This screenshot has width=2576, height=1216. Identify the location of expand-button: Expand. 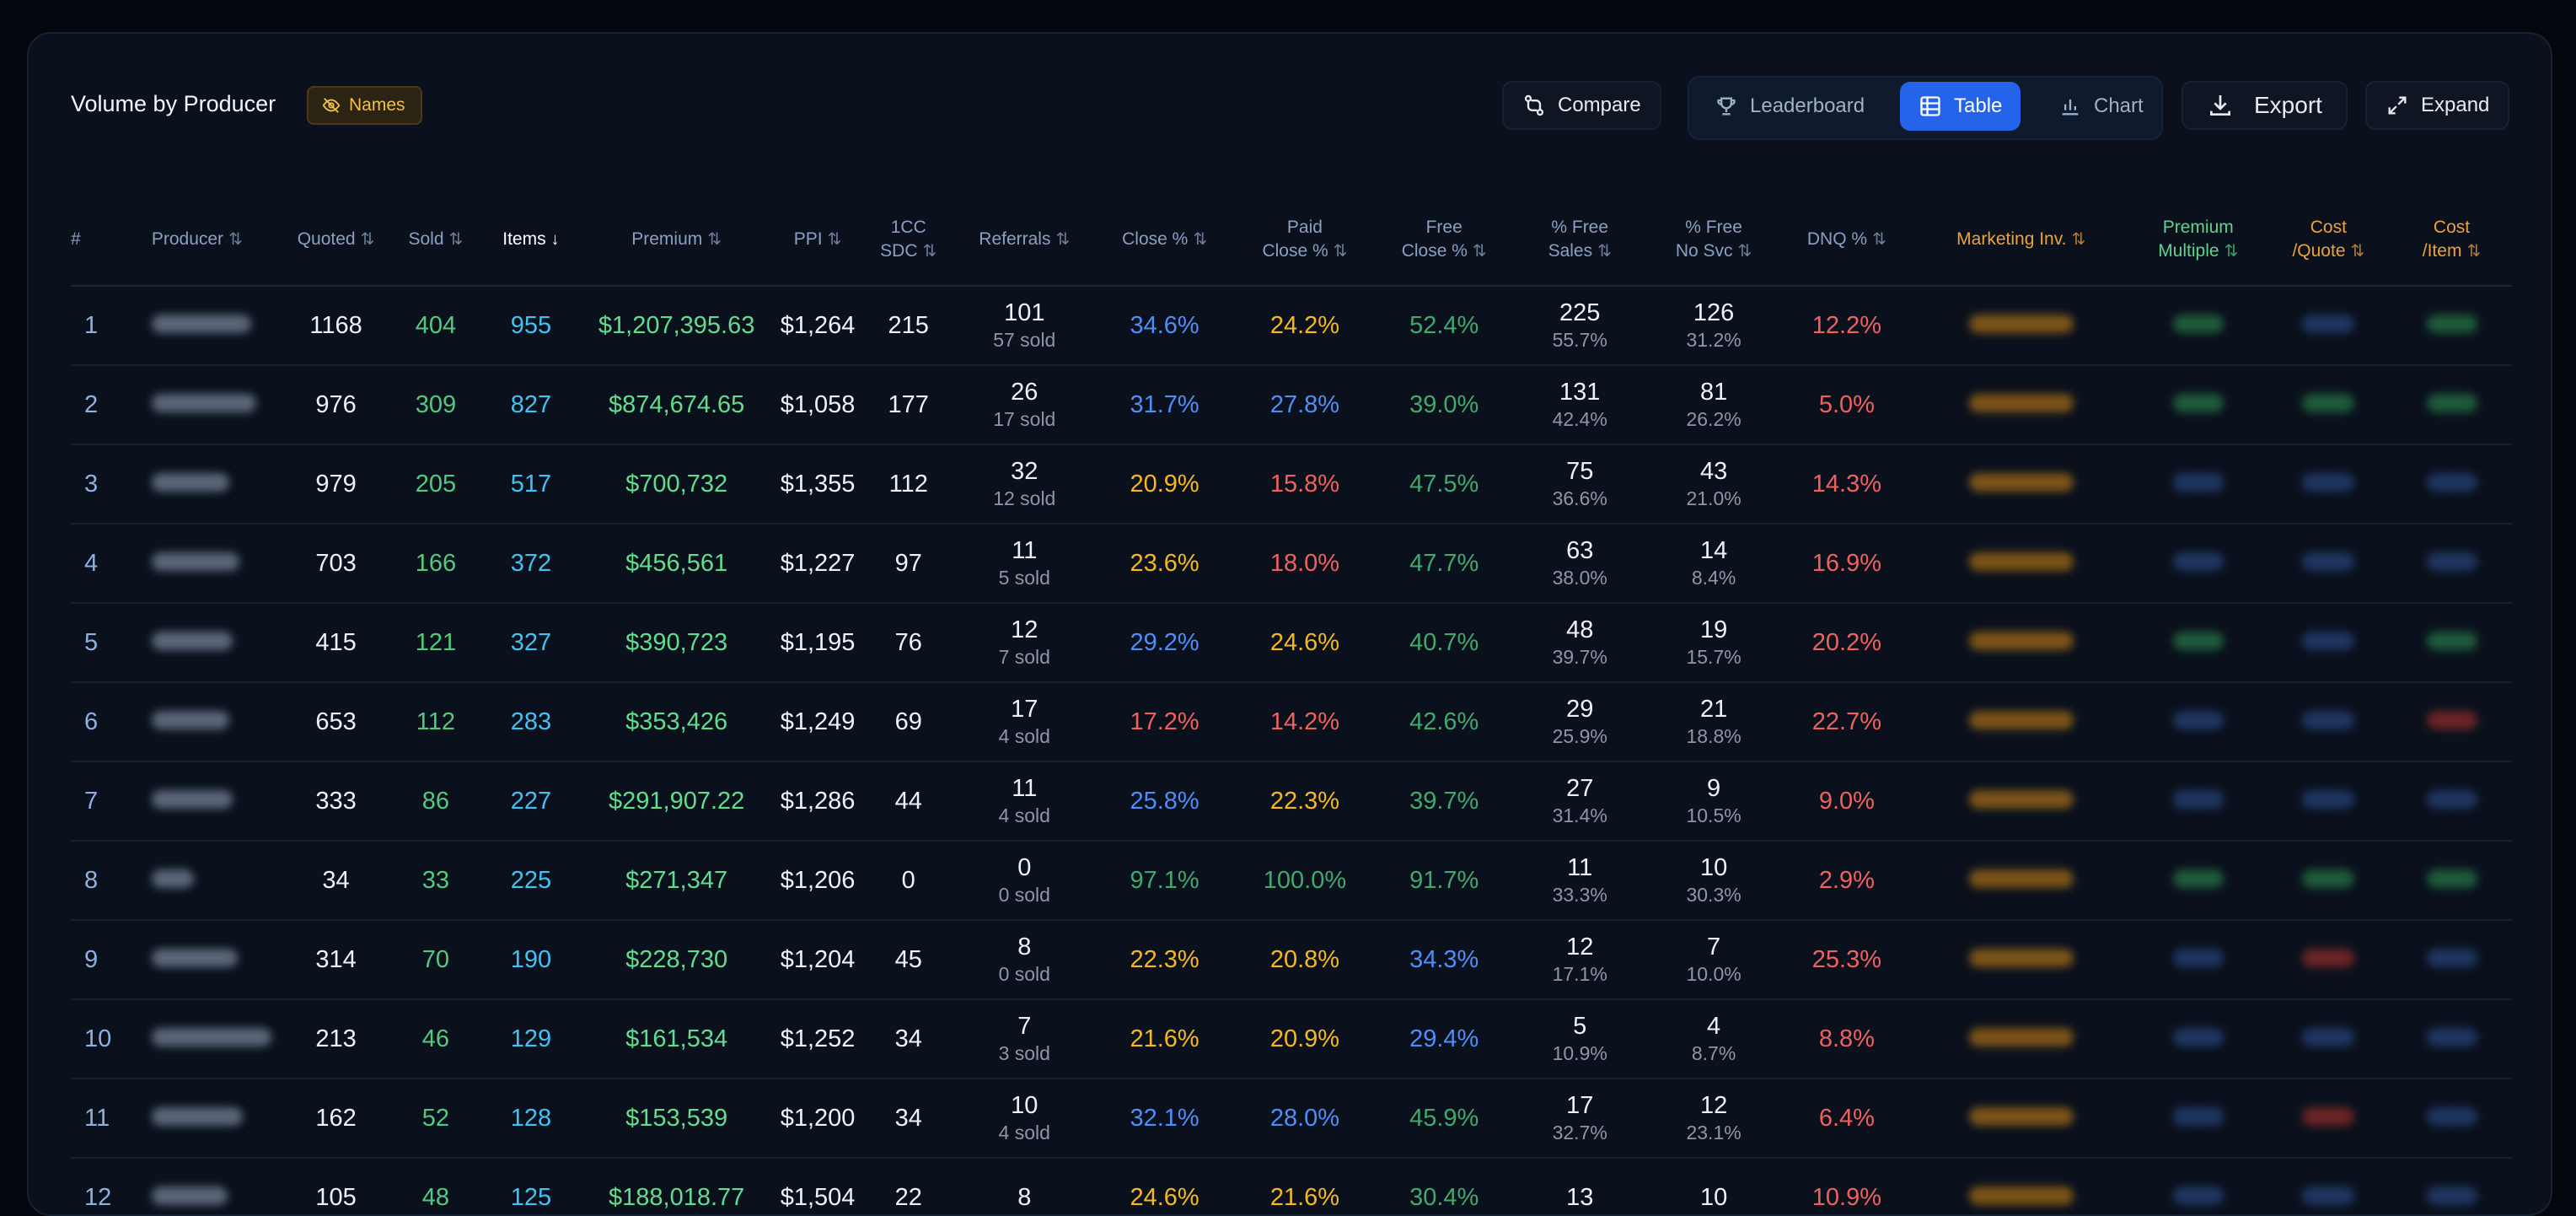
(2437, 105).